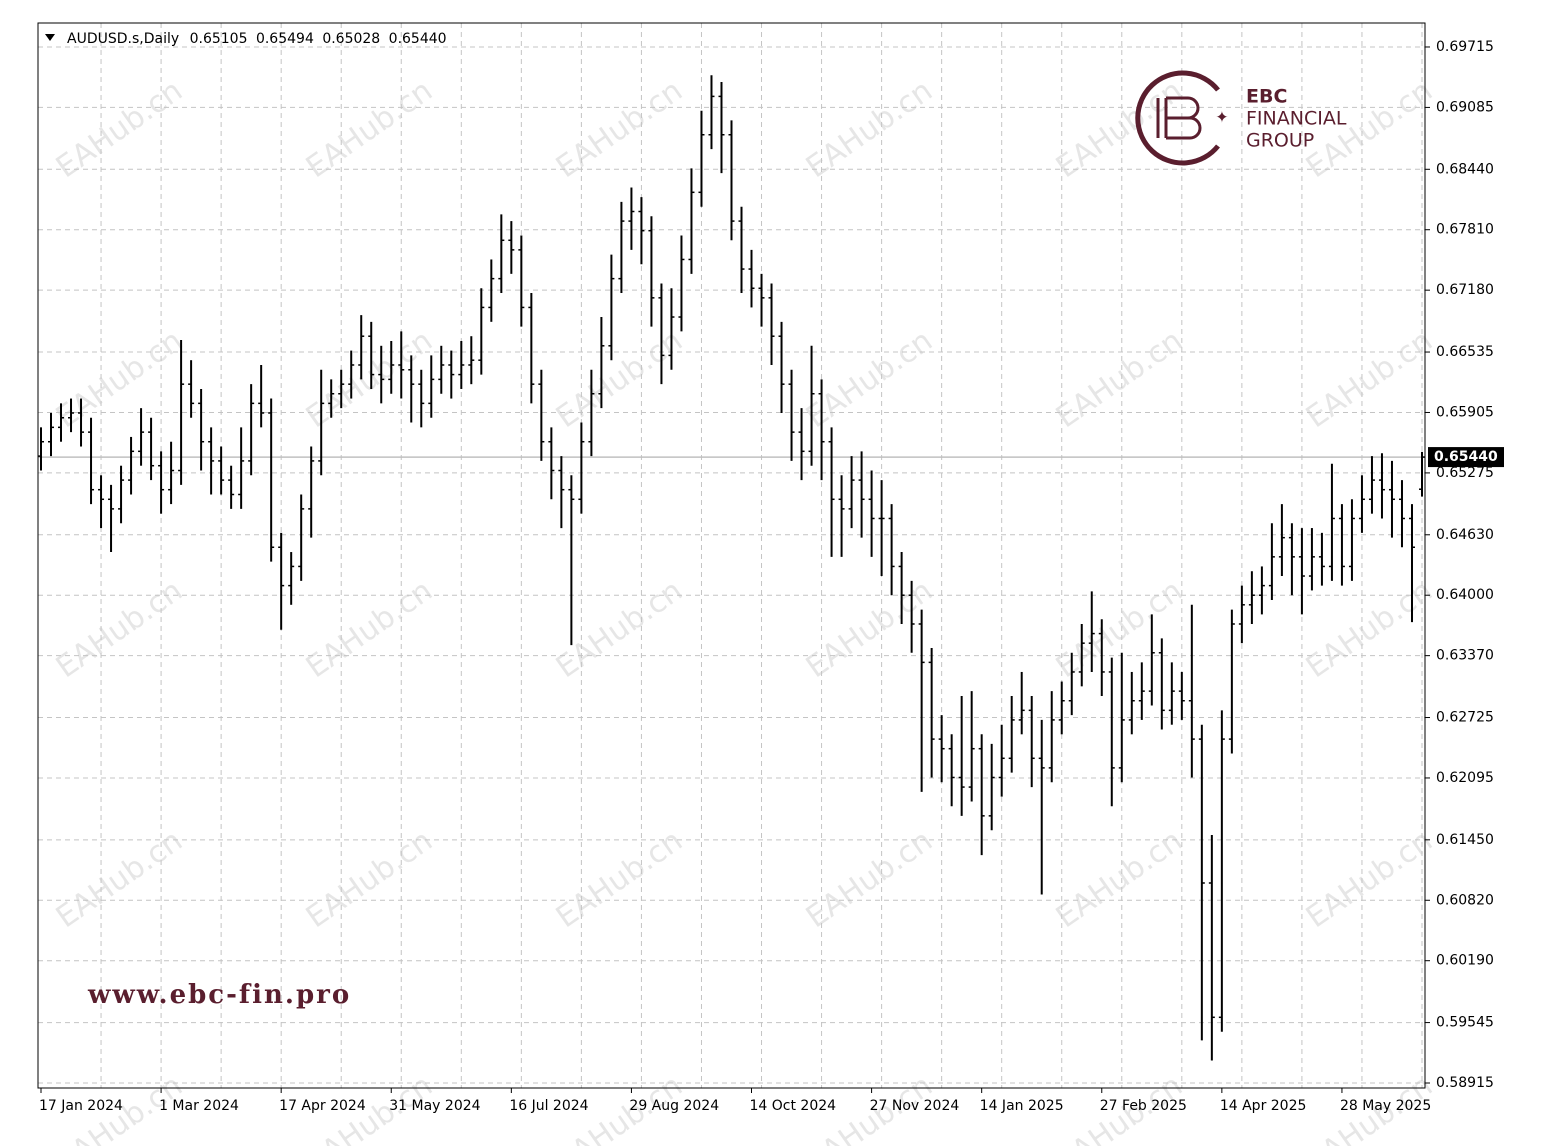  I want to click on header-close: 0.65440, so click(418, 39).